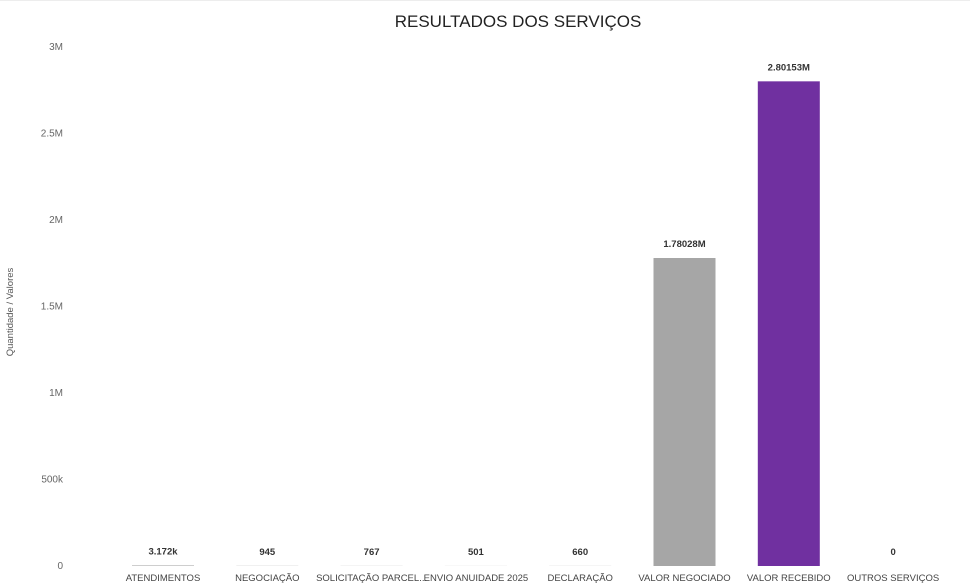  What do you see at coordinates (579, 578) in the screenshot?
I see `category-label: DECLARAÇÃO` at bounding box center [579, 578].